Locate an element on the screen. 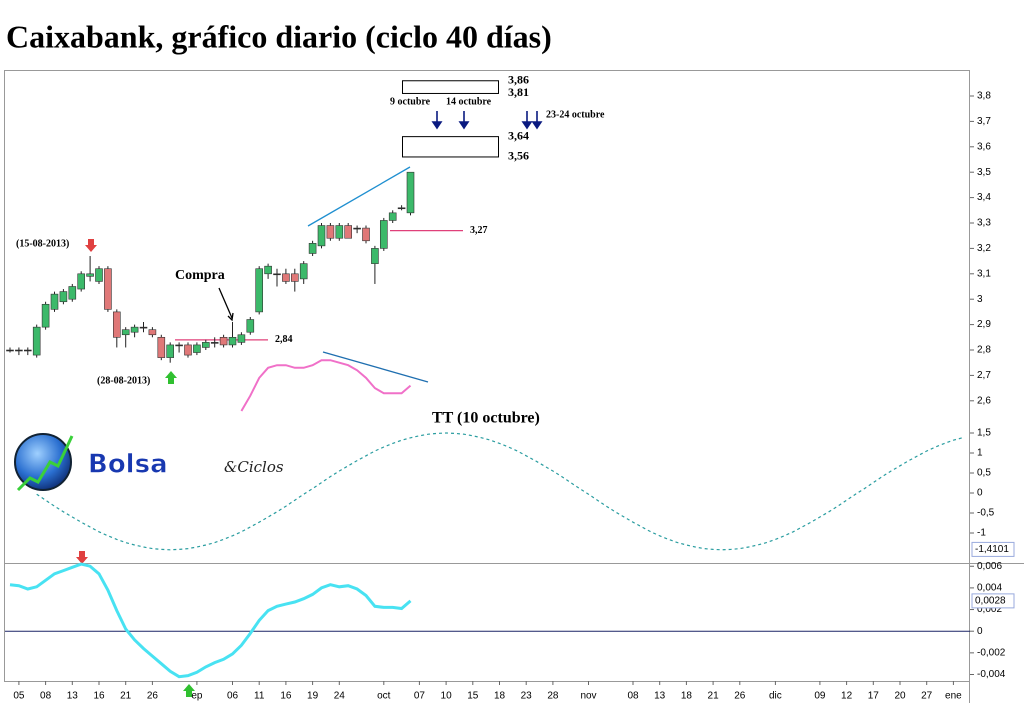 This screenshot has width=1024, height=703. y-tick-label: 0,006 is located at coordinates (989, 566).